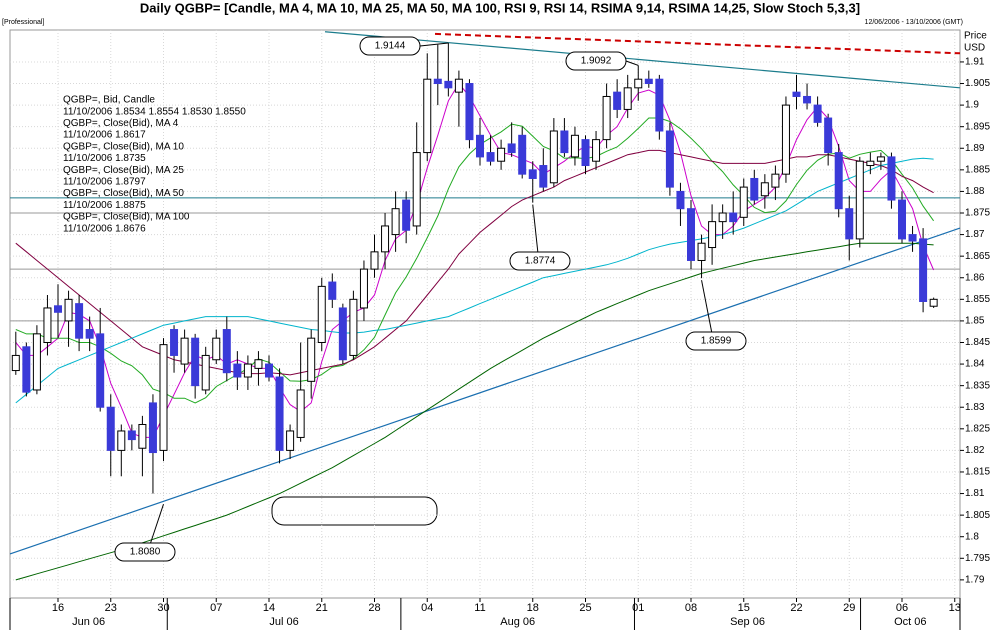  I want to click on legend-text: QGBP=, Close(Bid), MA 25, so click(123, 170).